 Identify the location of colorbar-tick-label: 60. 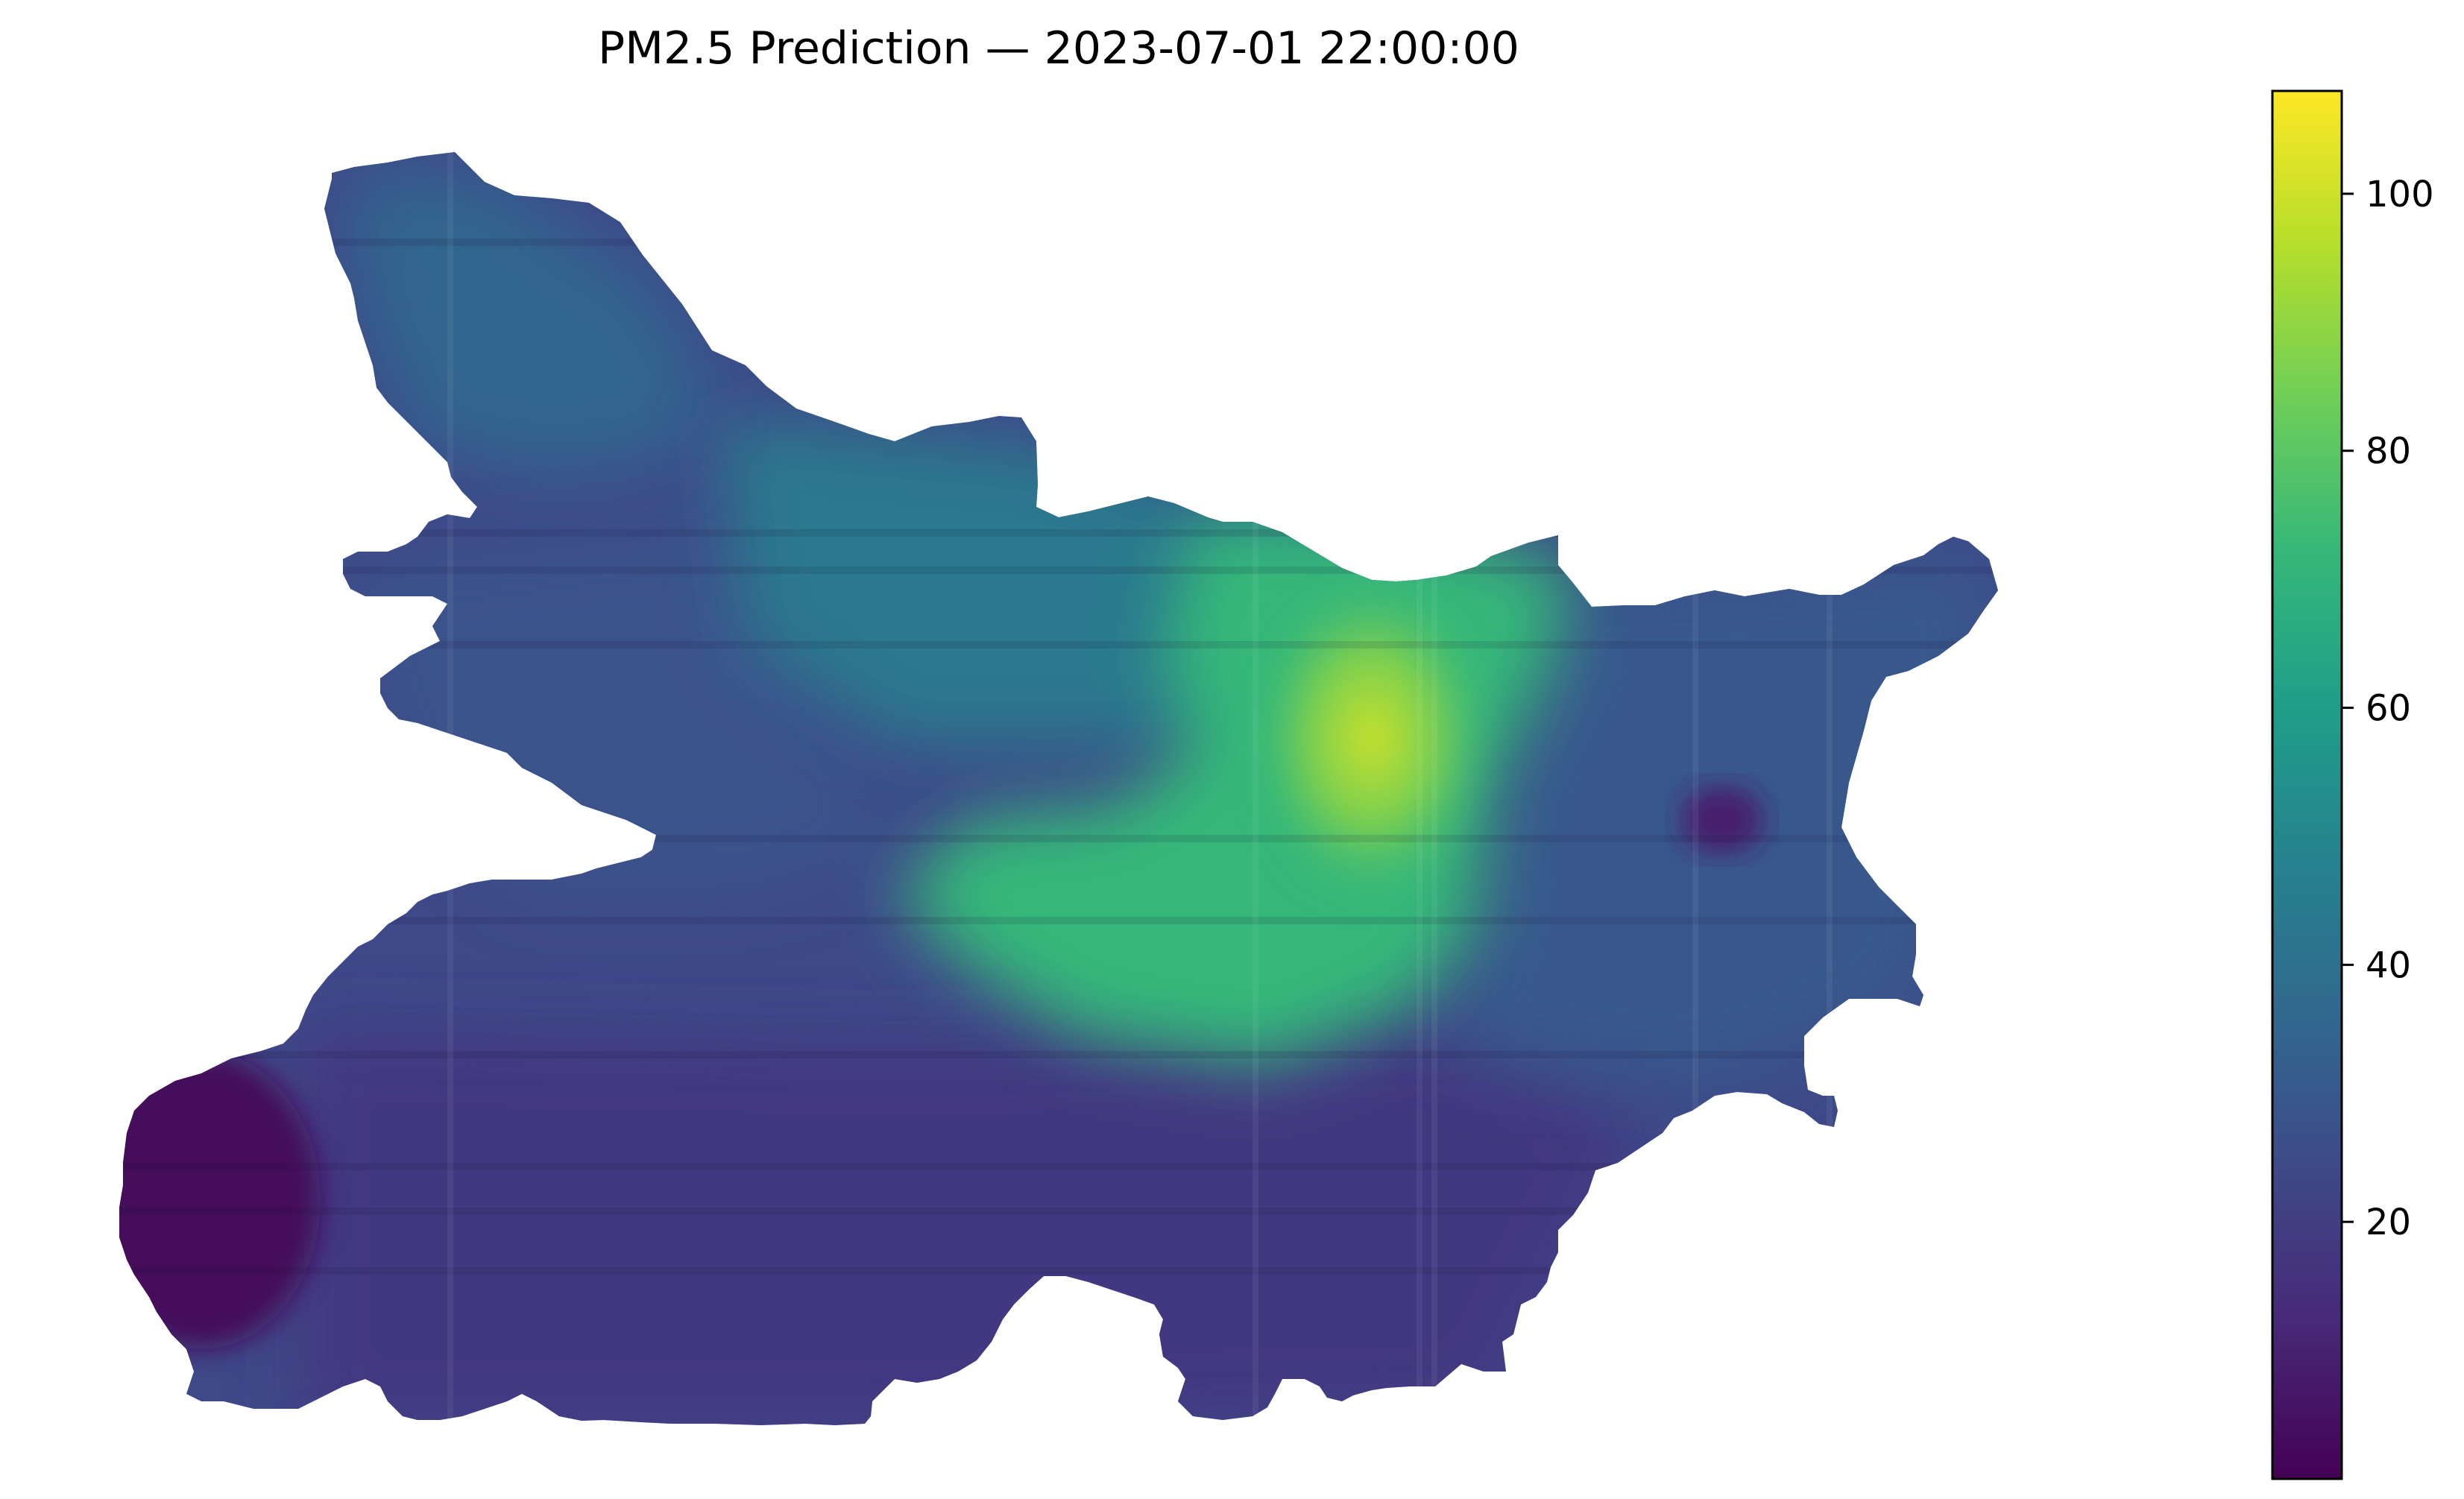
(2388, 709).